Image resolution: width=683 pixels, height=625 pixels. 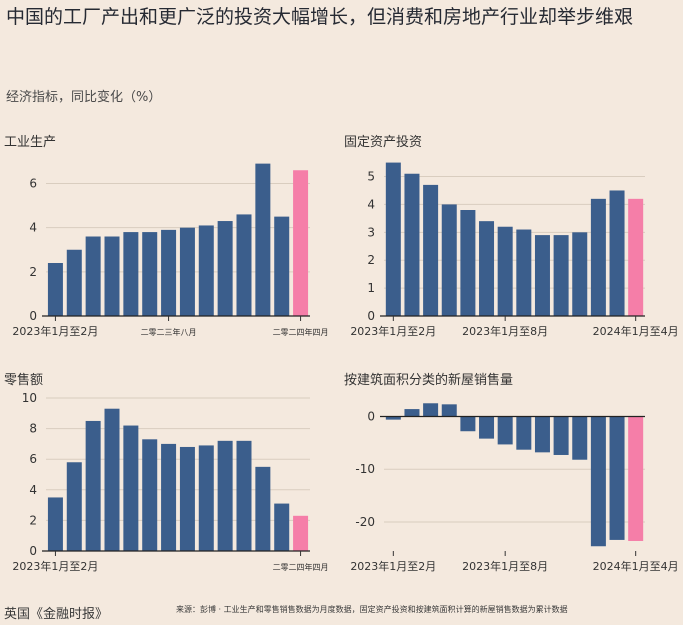 What do you see at coordinates (23, 380) in the screenshot?
I see `panel-title: 零售额` at bounding box center [23, 380].